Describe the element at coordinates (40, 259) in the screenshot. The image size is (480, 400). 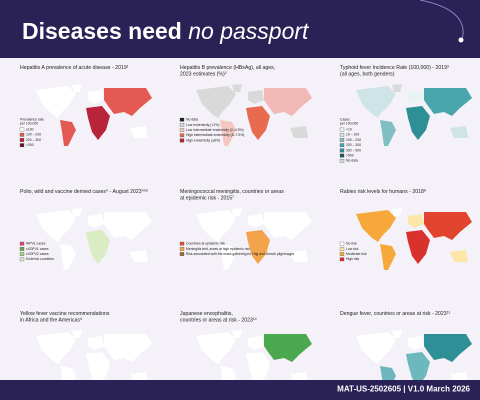
I see `legend-label: Endemic countries` at that location.